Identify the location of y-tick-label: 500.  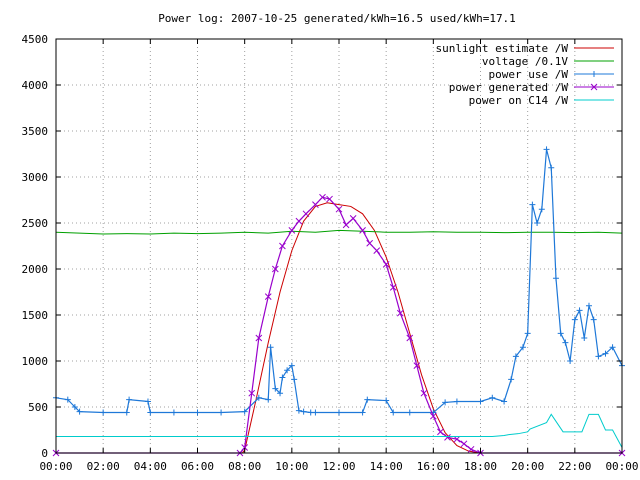
(38, 407).